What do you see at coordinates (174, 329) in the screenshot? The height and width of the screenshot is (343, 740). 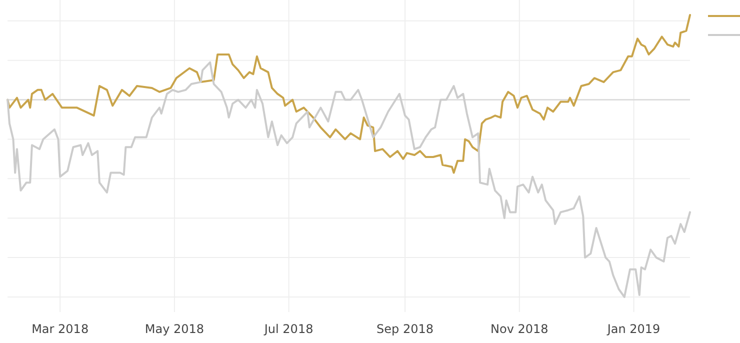 I see `x-tick-label: May 2018` at bounding box center [174, 329].